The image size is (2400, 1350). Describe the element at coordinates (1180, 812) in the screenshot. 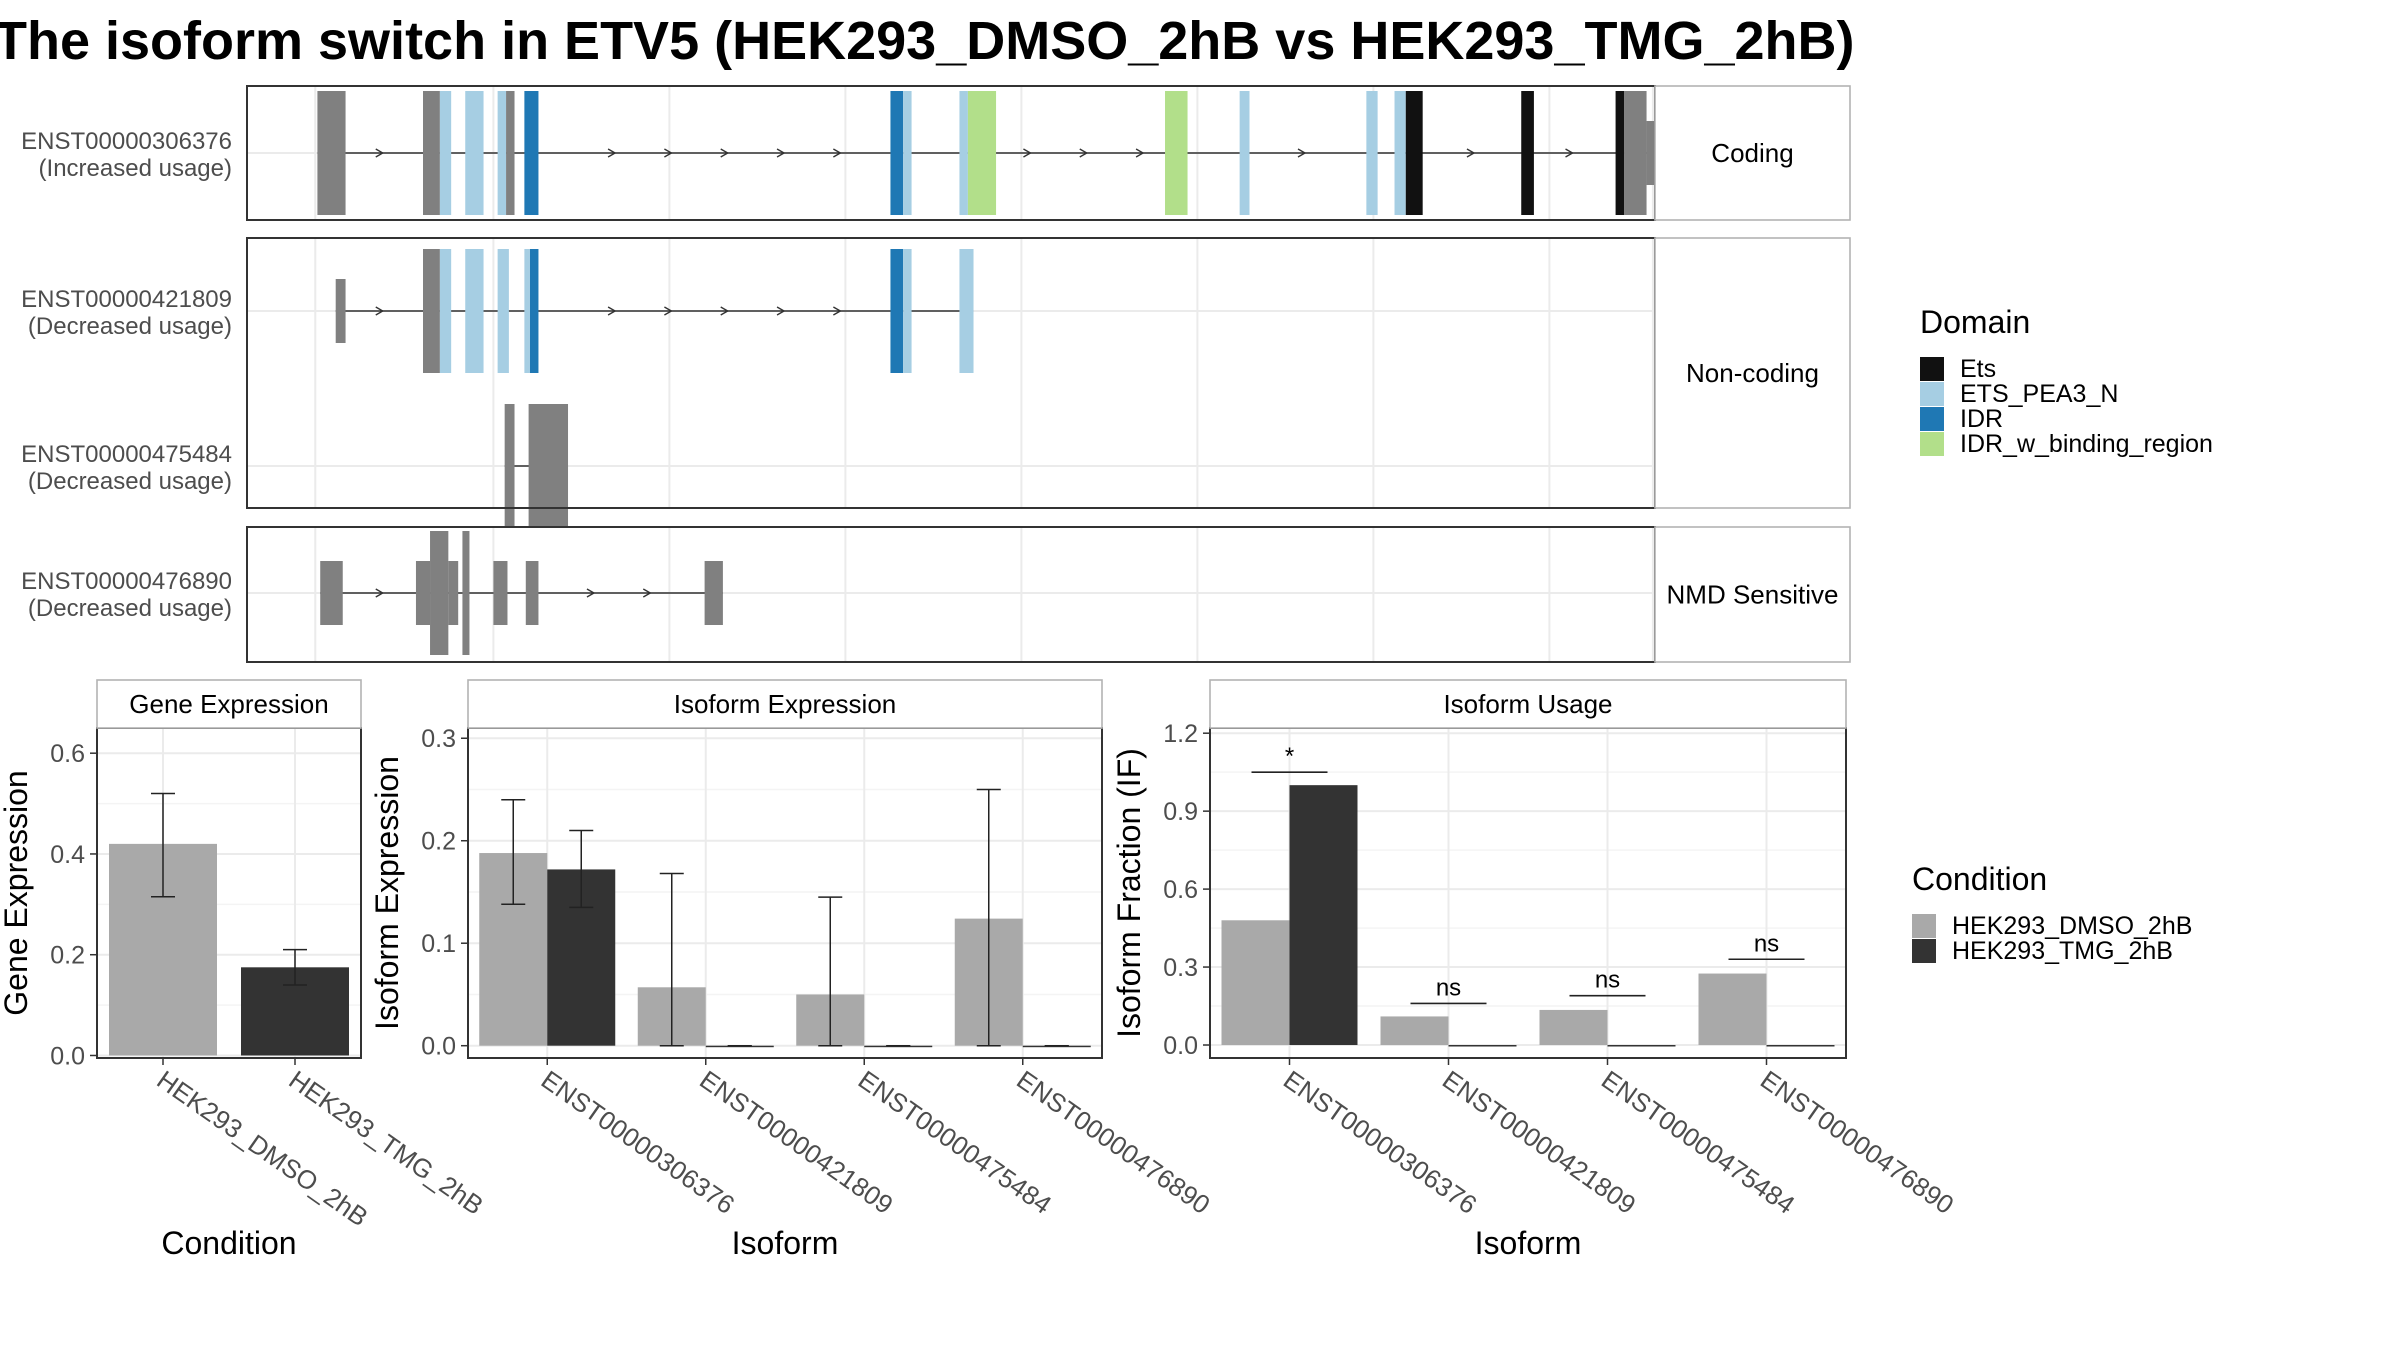

I see `y-tick-label: 0.9` at that location.